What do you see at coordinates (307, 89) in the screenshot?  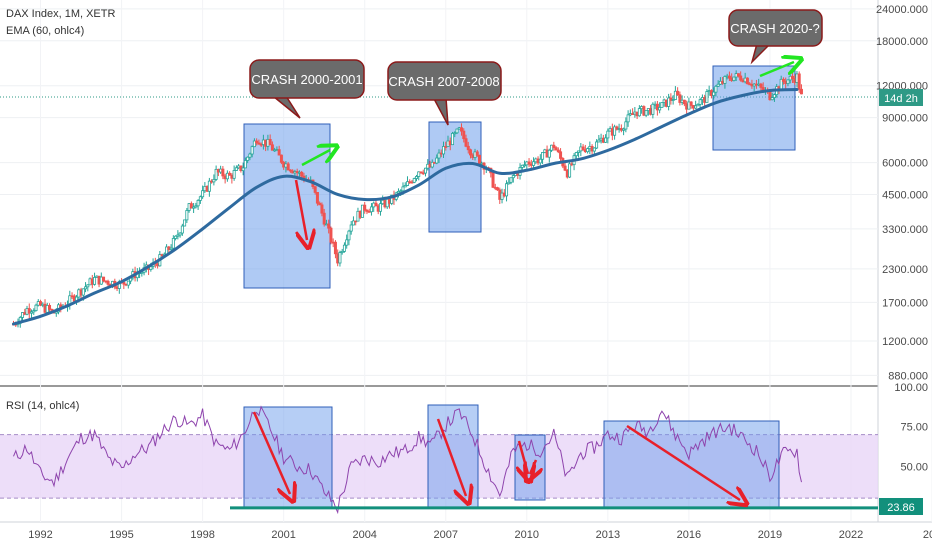 I see `callout-crash-2000: CRASH 2000-2001` at bounding box center [307, 89].